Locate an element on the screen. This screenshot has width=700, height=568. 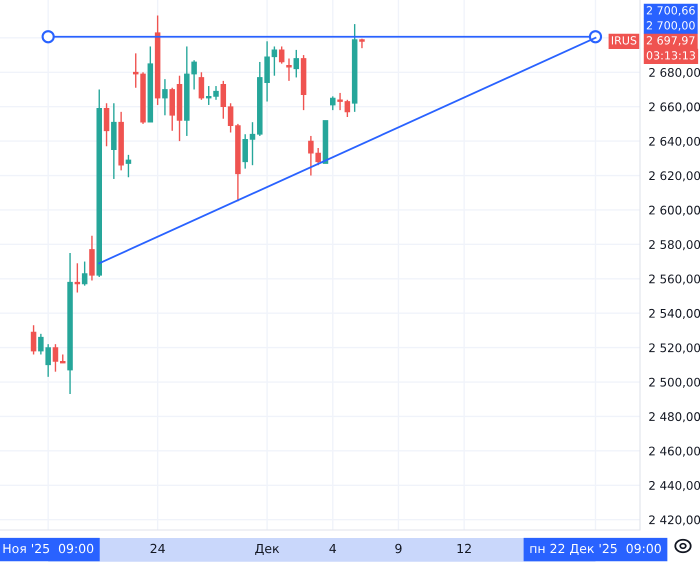
y-tick-label: 2 440,00 is located at coordinates (674, 486).